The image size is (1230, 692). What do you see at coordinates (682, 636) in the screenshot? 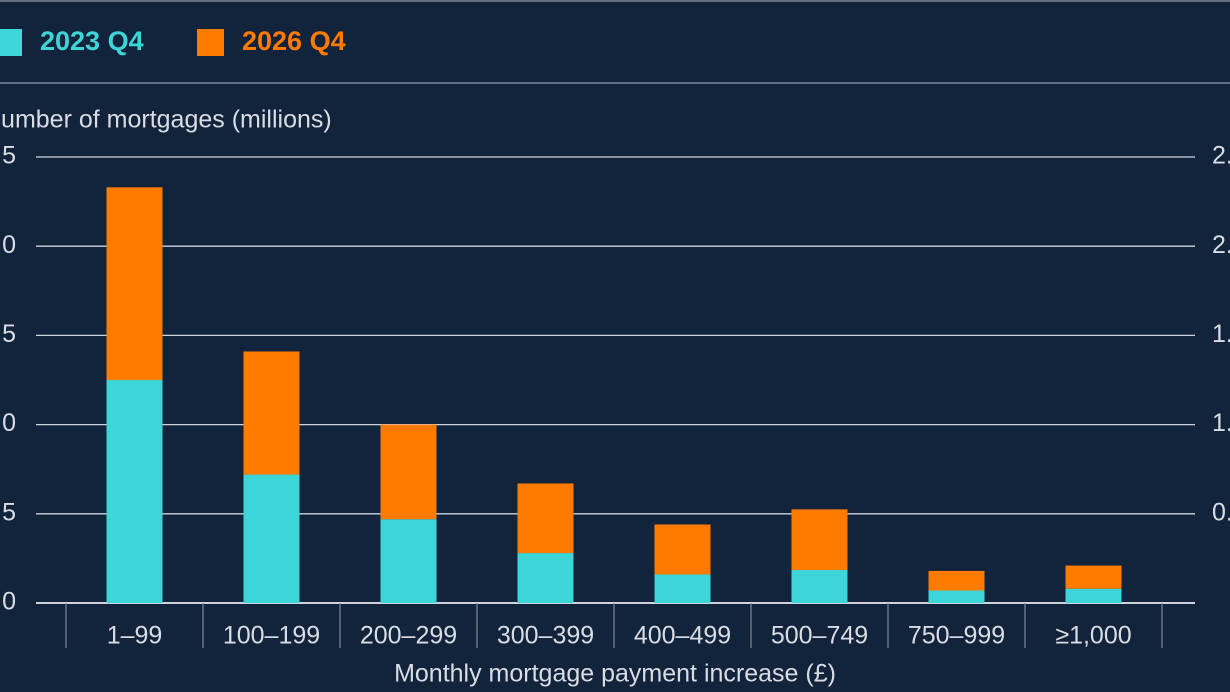
I see `x-tick-label: 400–499` at bounding box center [682, 636].